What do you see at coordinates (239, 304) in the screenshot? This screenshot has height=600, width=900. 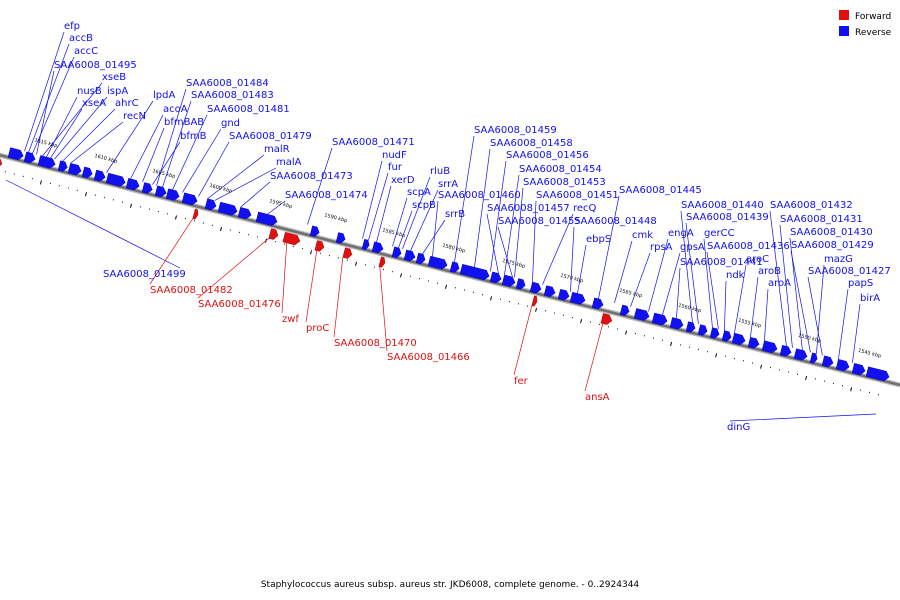 I see `forward-gene-label: SAA6008_01476` at bounding box center [239, 304].